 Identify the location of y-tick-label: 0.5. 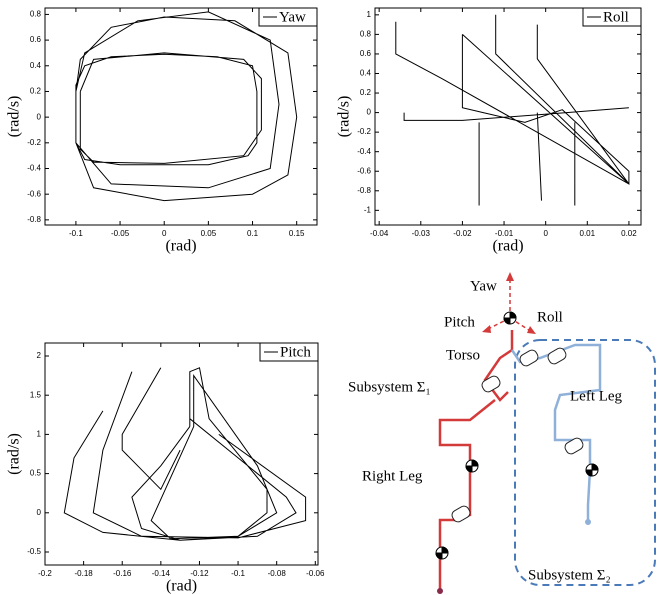
(36, 473).